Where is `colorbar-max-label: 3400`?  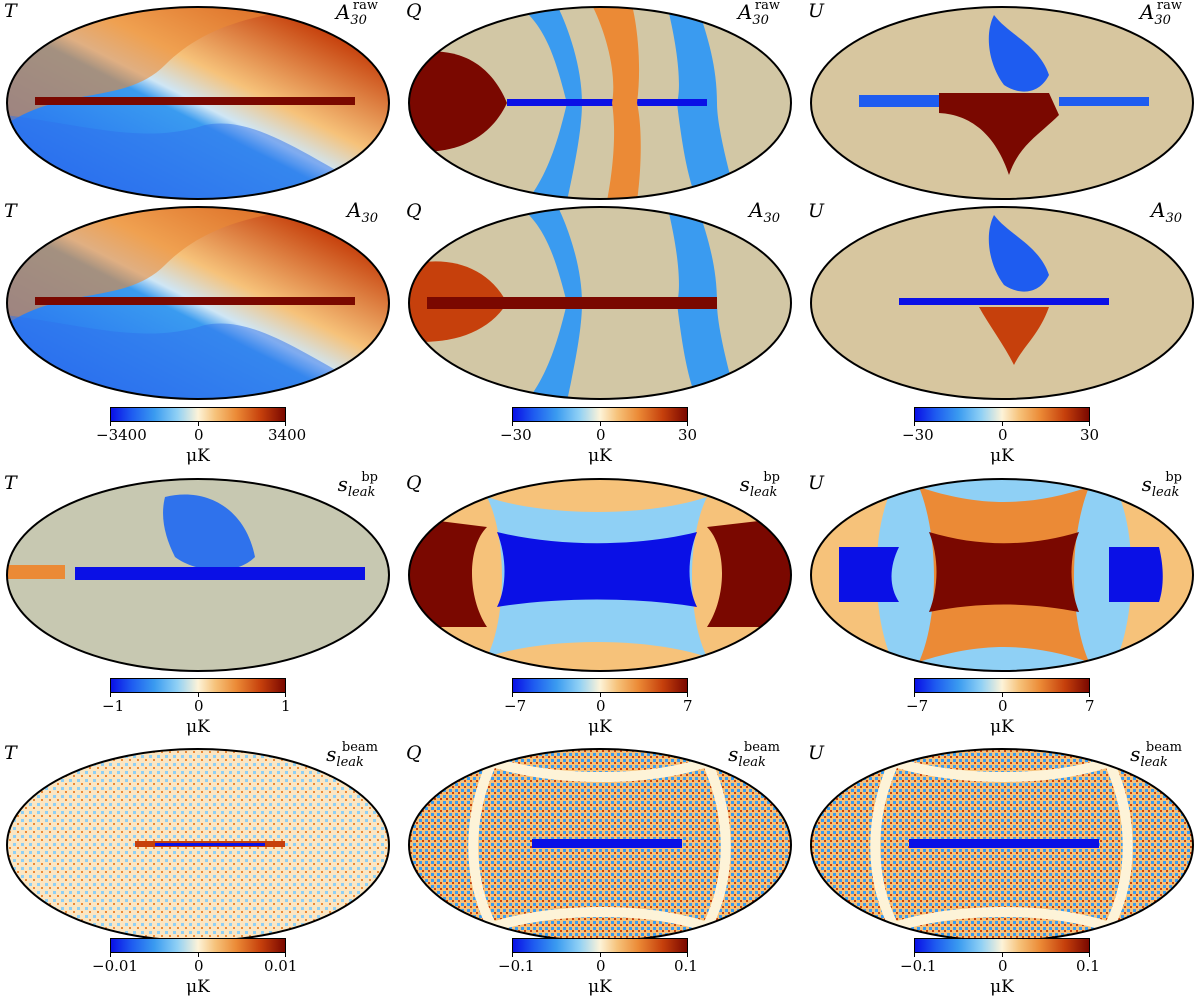
colorbar-max-label: 3400 is located at coordinates (287, 435).